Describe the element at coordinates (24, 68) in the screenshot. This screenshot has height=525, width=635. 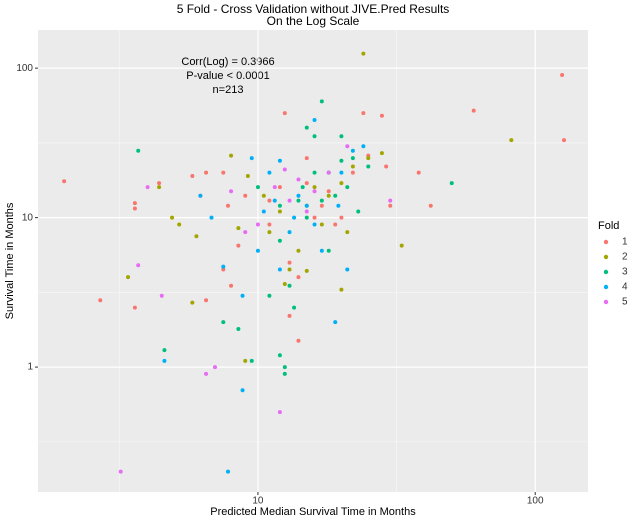
I see `y-tick-label: 100` at that location.